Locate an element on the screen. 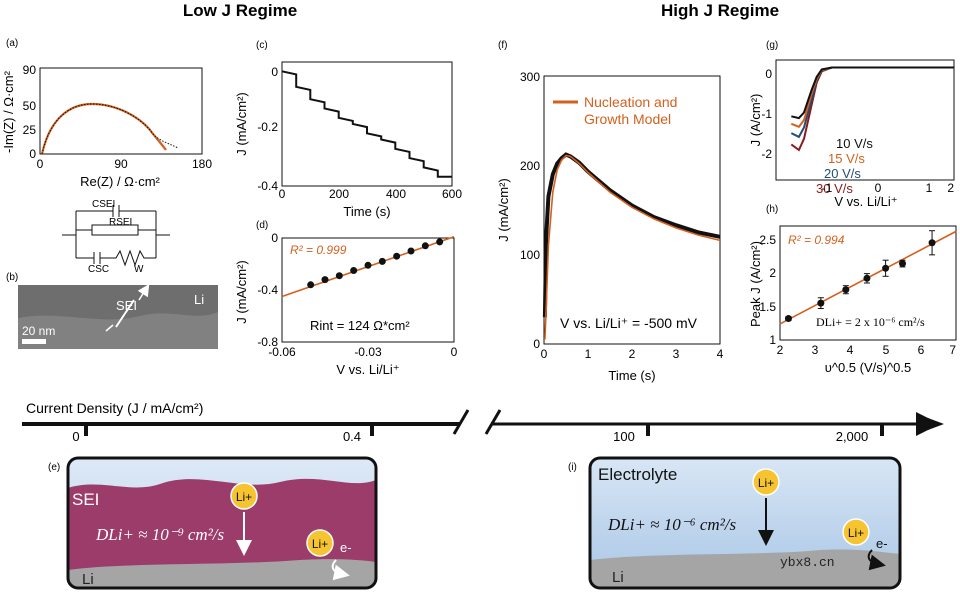 This screenshot has height=592, width=960. legend-label-f-2: Growth Model is located at coordinates (627, 119).